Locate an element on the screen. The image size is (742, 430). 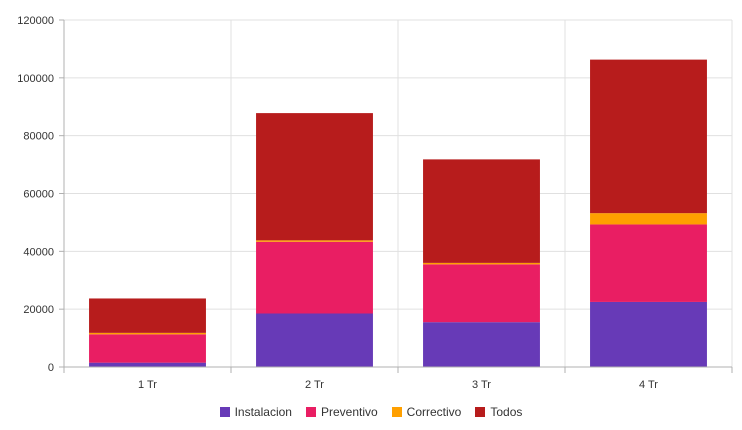
y-tick-label: 60000 is located at coordinates (38, 195).